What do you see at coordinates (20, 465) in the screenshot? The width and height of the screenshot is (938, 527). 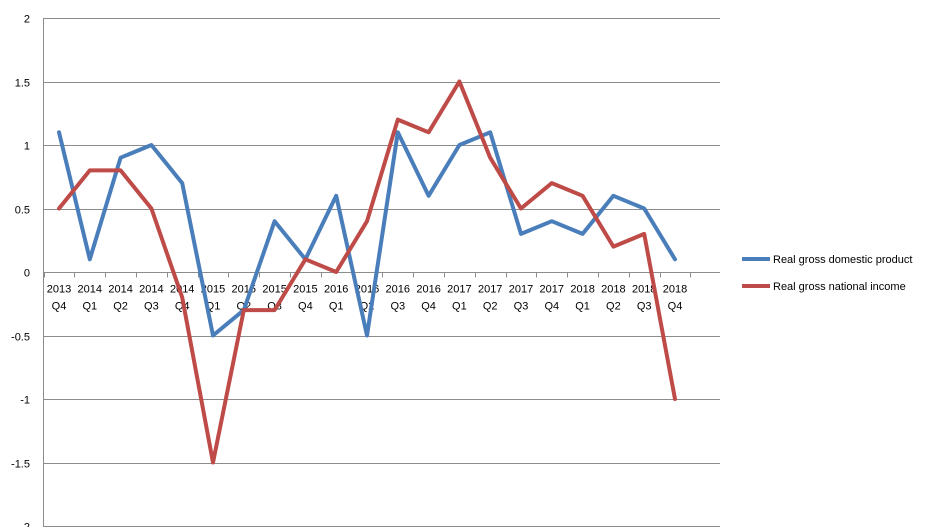 I see `y-tick-label: -1.5` at bounding box center [20, 465].